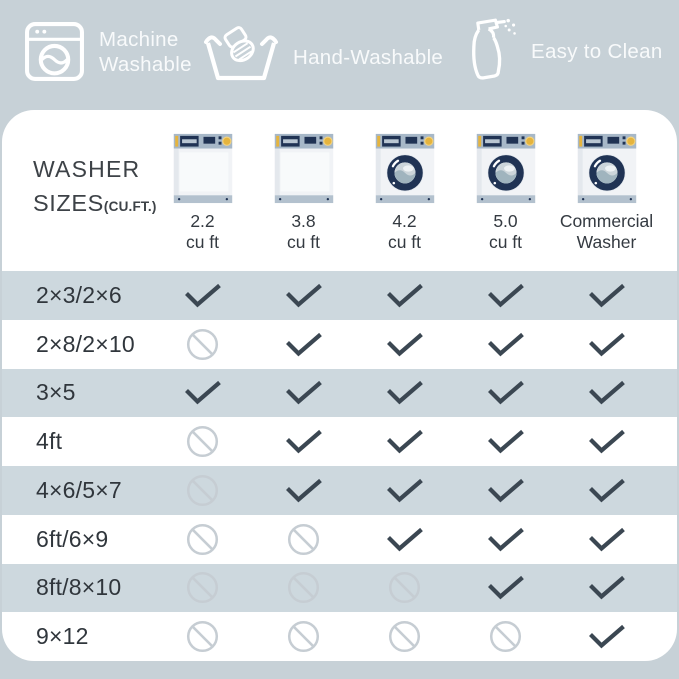 This screenshot has height=679, width=679. I want to click on washer-size-label: 3.8 cu ft, so click(303, 232).